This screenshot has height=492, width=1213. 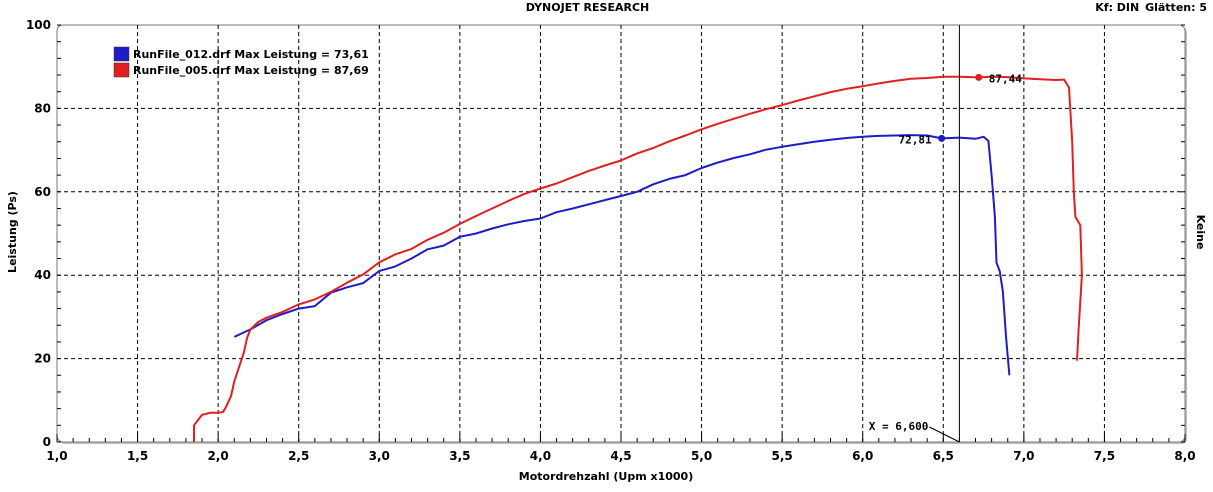 I want to click on smoothing-label: Glätten: 5, so click(x=1176, y=7).